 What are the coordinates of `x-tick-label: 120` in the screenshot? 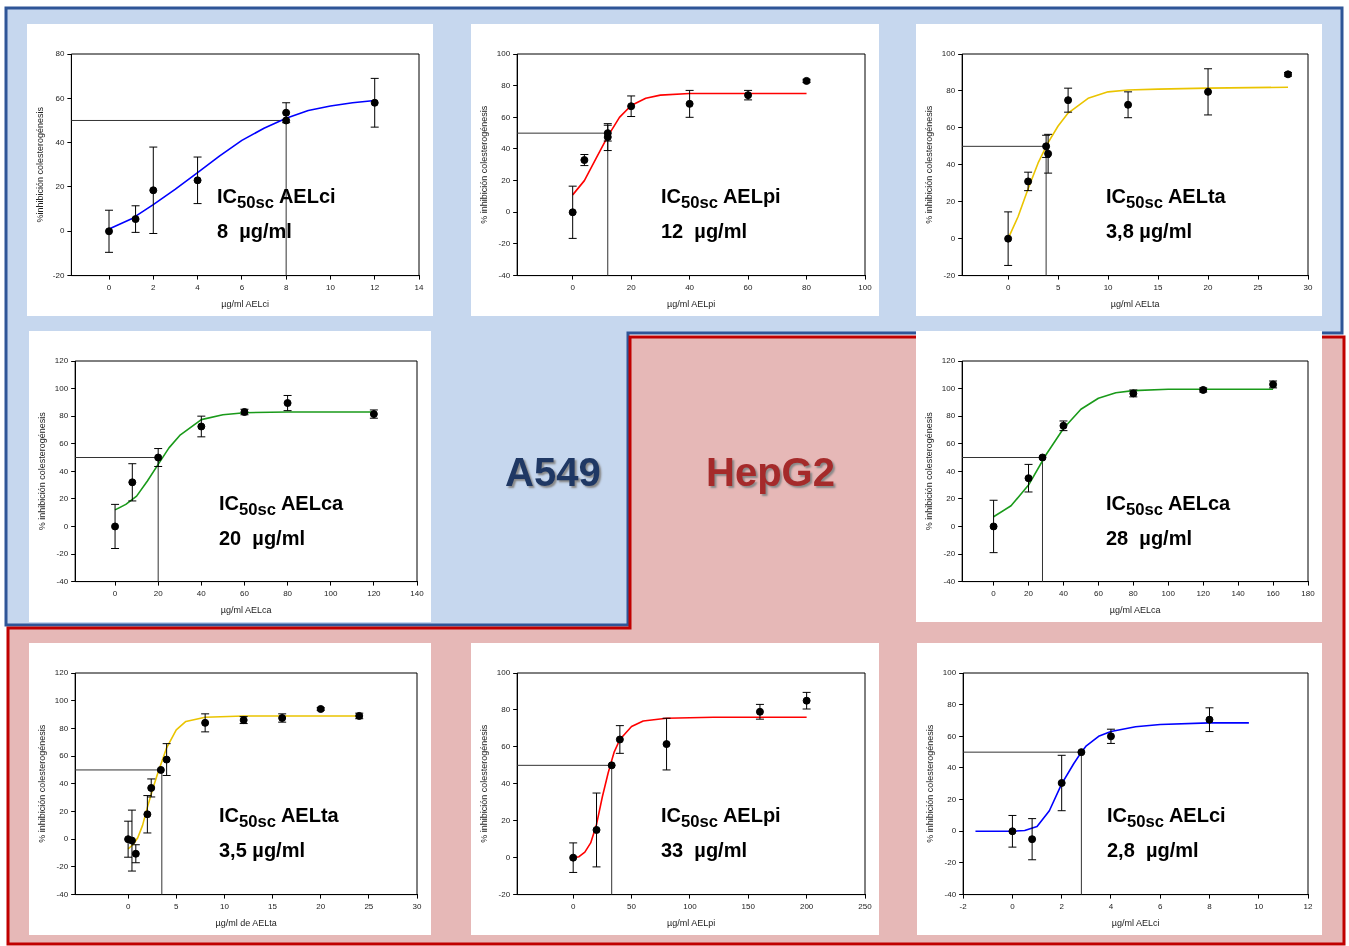 It's located at (1203, 593).